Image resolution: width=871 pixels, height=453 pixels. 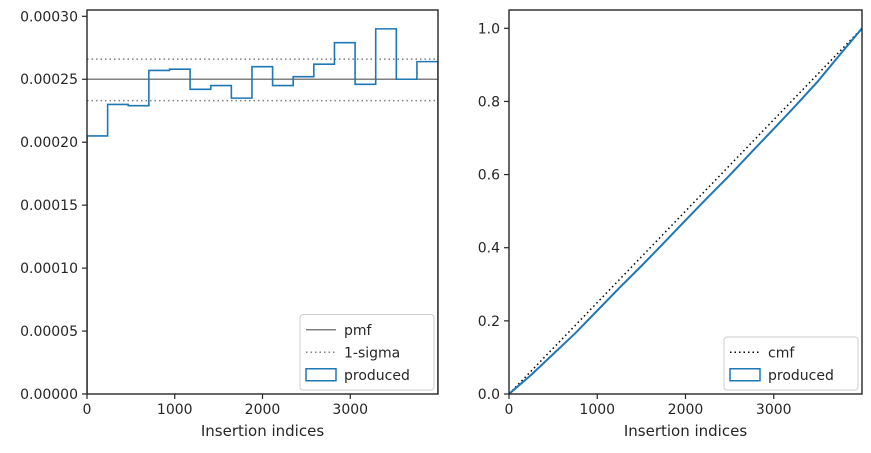 What do you see at coordinates (49, 269) in the screenshot?
I see `y-tick-label: 0.00010` at bounding box center [49, 269].